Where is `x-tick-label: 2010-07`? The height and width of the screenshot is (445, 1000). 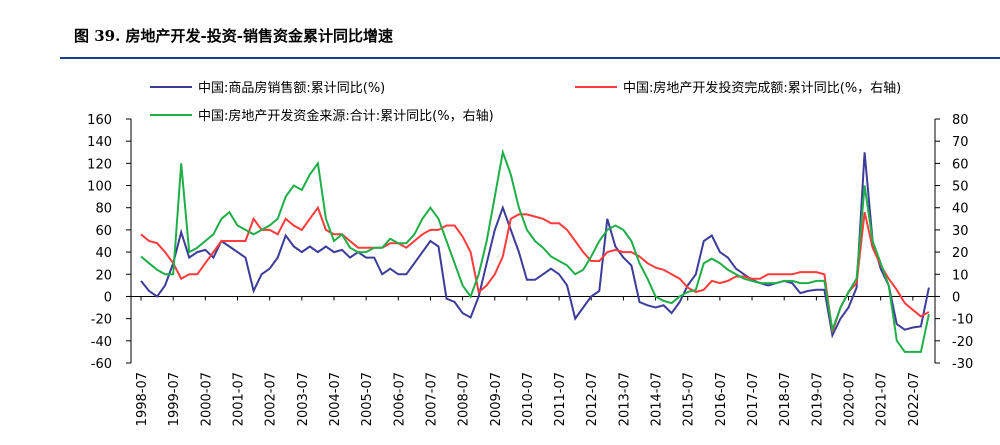
x-tick-label: 2010-07 is located at coordinates (528, 399).